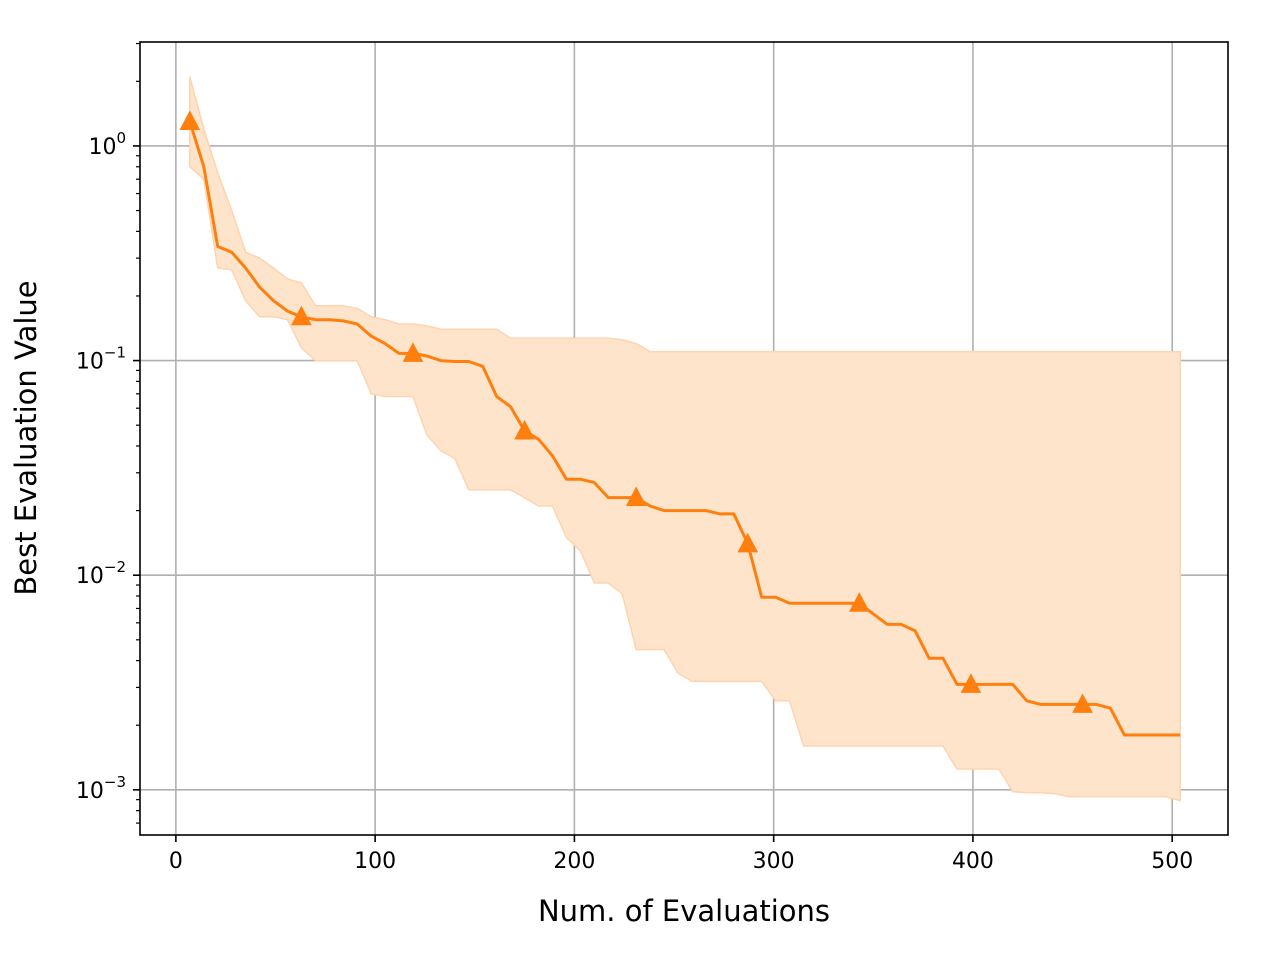 This screenshot has height=960, width=1280. Describe the element at coordinates (375, 861) in the screenshot. I see `x-tick-label: 100` at that location.